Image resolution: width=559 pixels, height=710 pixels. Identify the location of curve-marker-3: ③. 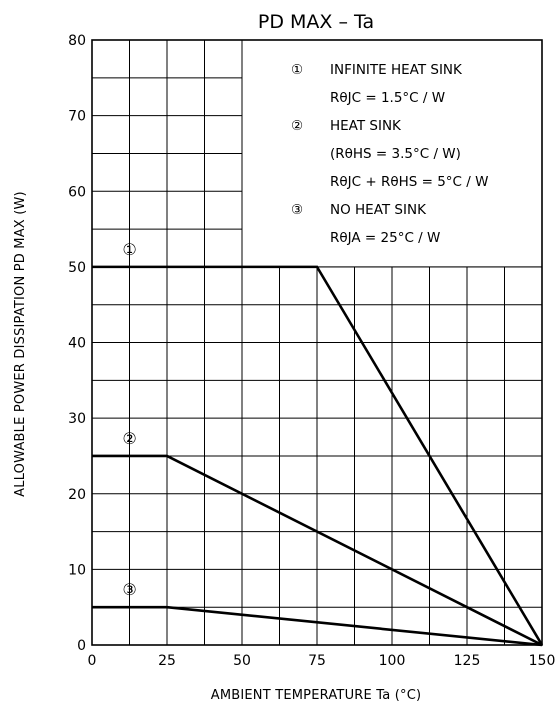
(129, 589).